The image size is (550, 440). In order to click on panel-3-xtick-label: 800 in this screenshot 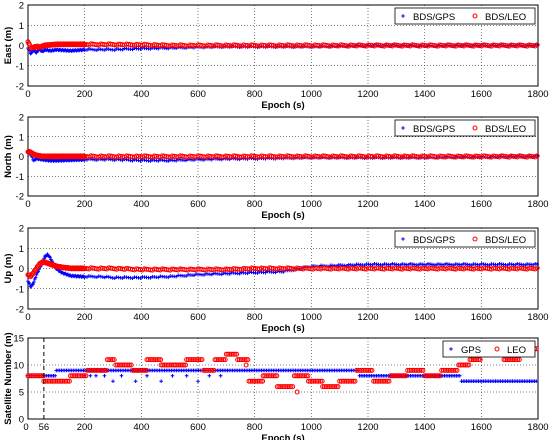, I will do `click(255, 317)`.